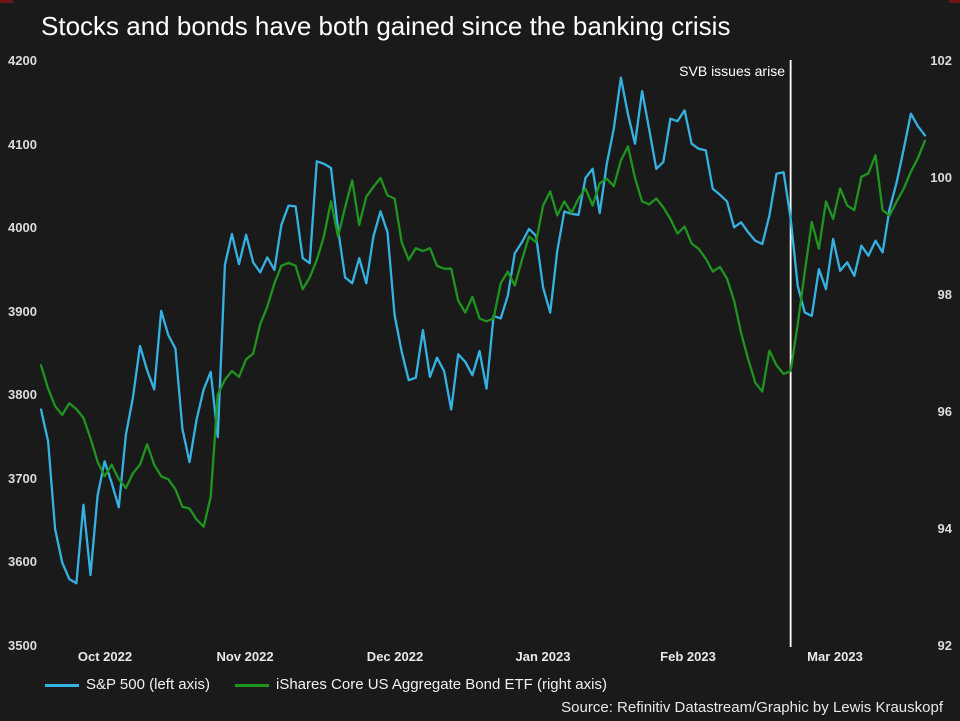 This screenshot has width=960, height=721. Describe the element at coordinates (944, 528) in the screenshot. I see `right-axis-tick: 94` at that location.